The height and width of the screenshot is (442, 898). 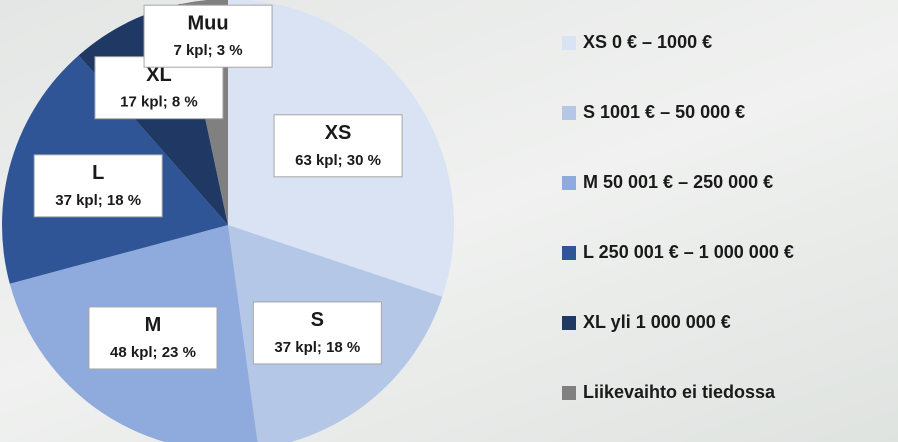 What do you see at coordinates (657, 322) in the screenshot?
I see `legend-label: XL yli 1 000 000 €` at bounding box center [657, 322].